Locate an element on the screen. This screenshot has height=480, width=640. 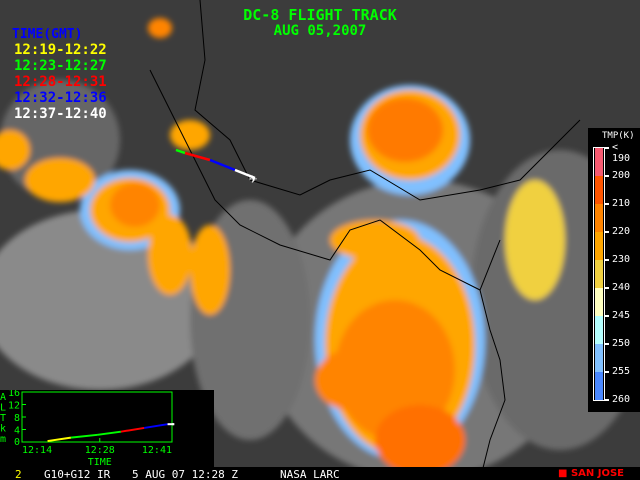
colorbar-label: 230 is located at coordinates (621, 259).